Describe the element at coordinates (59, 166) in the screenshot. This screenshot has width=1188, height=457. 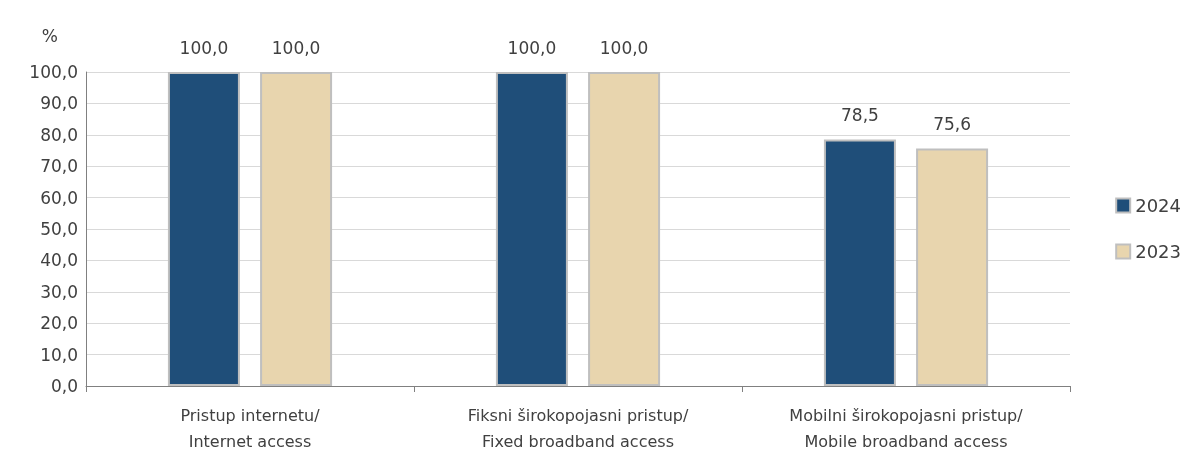
I see `y-tick-label: 70,0` at that location.